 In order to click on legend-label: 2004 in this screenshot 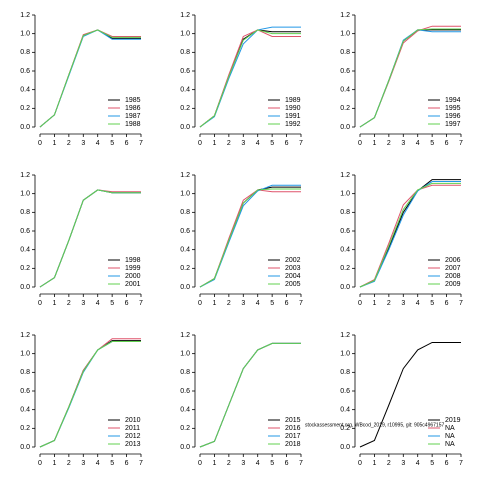, I will do `click(293, 276)`.